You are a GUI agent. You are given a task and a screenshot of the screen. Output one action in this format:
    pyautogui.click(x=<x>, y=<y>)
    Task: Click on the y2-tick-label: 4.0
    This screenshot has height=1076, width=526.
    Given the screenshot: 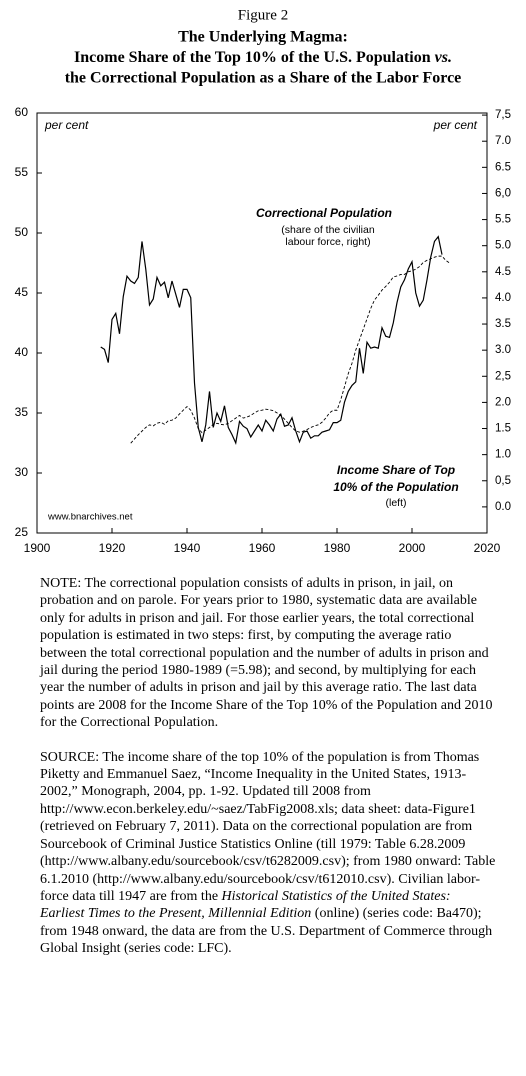 What is the action you would take?
    pyautogui.click(x=503, y=298)
    